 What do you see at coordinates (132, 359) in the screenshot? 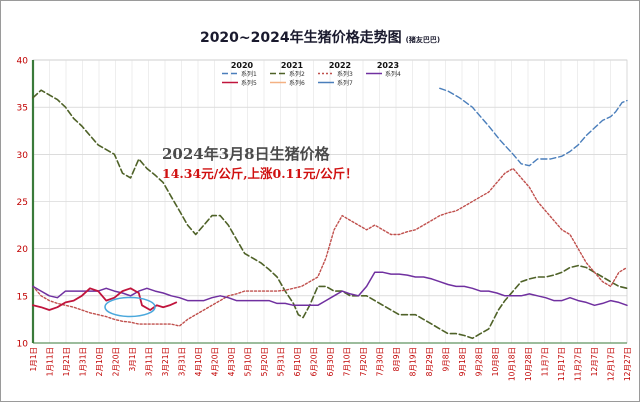
I see `x-tick-label: 3月1日` at bounding box center [132, 359].